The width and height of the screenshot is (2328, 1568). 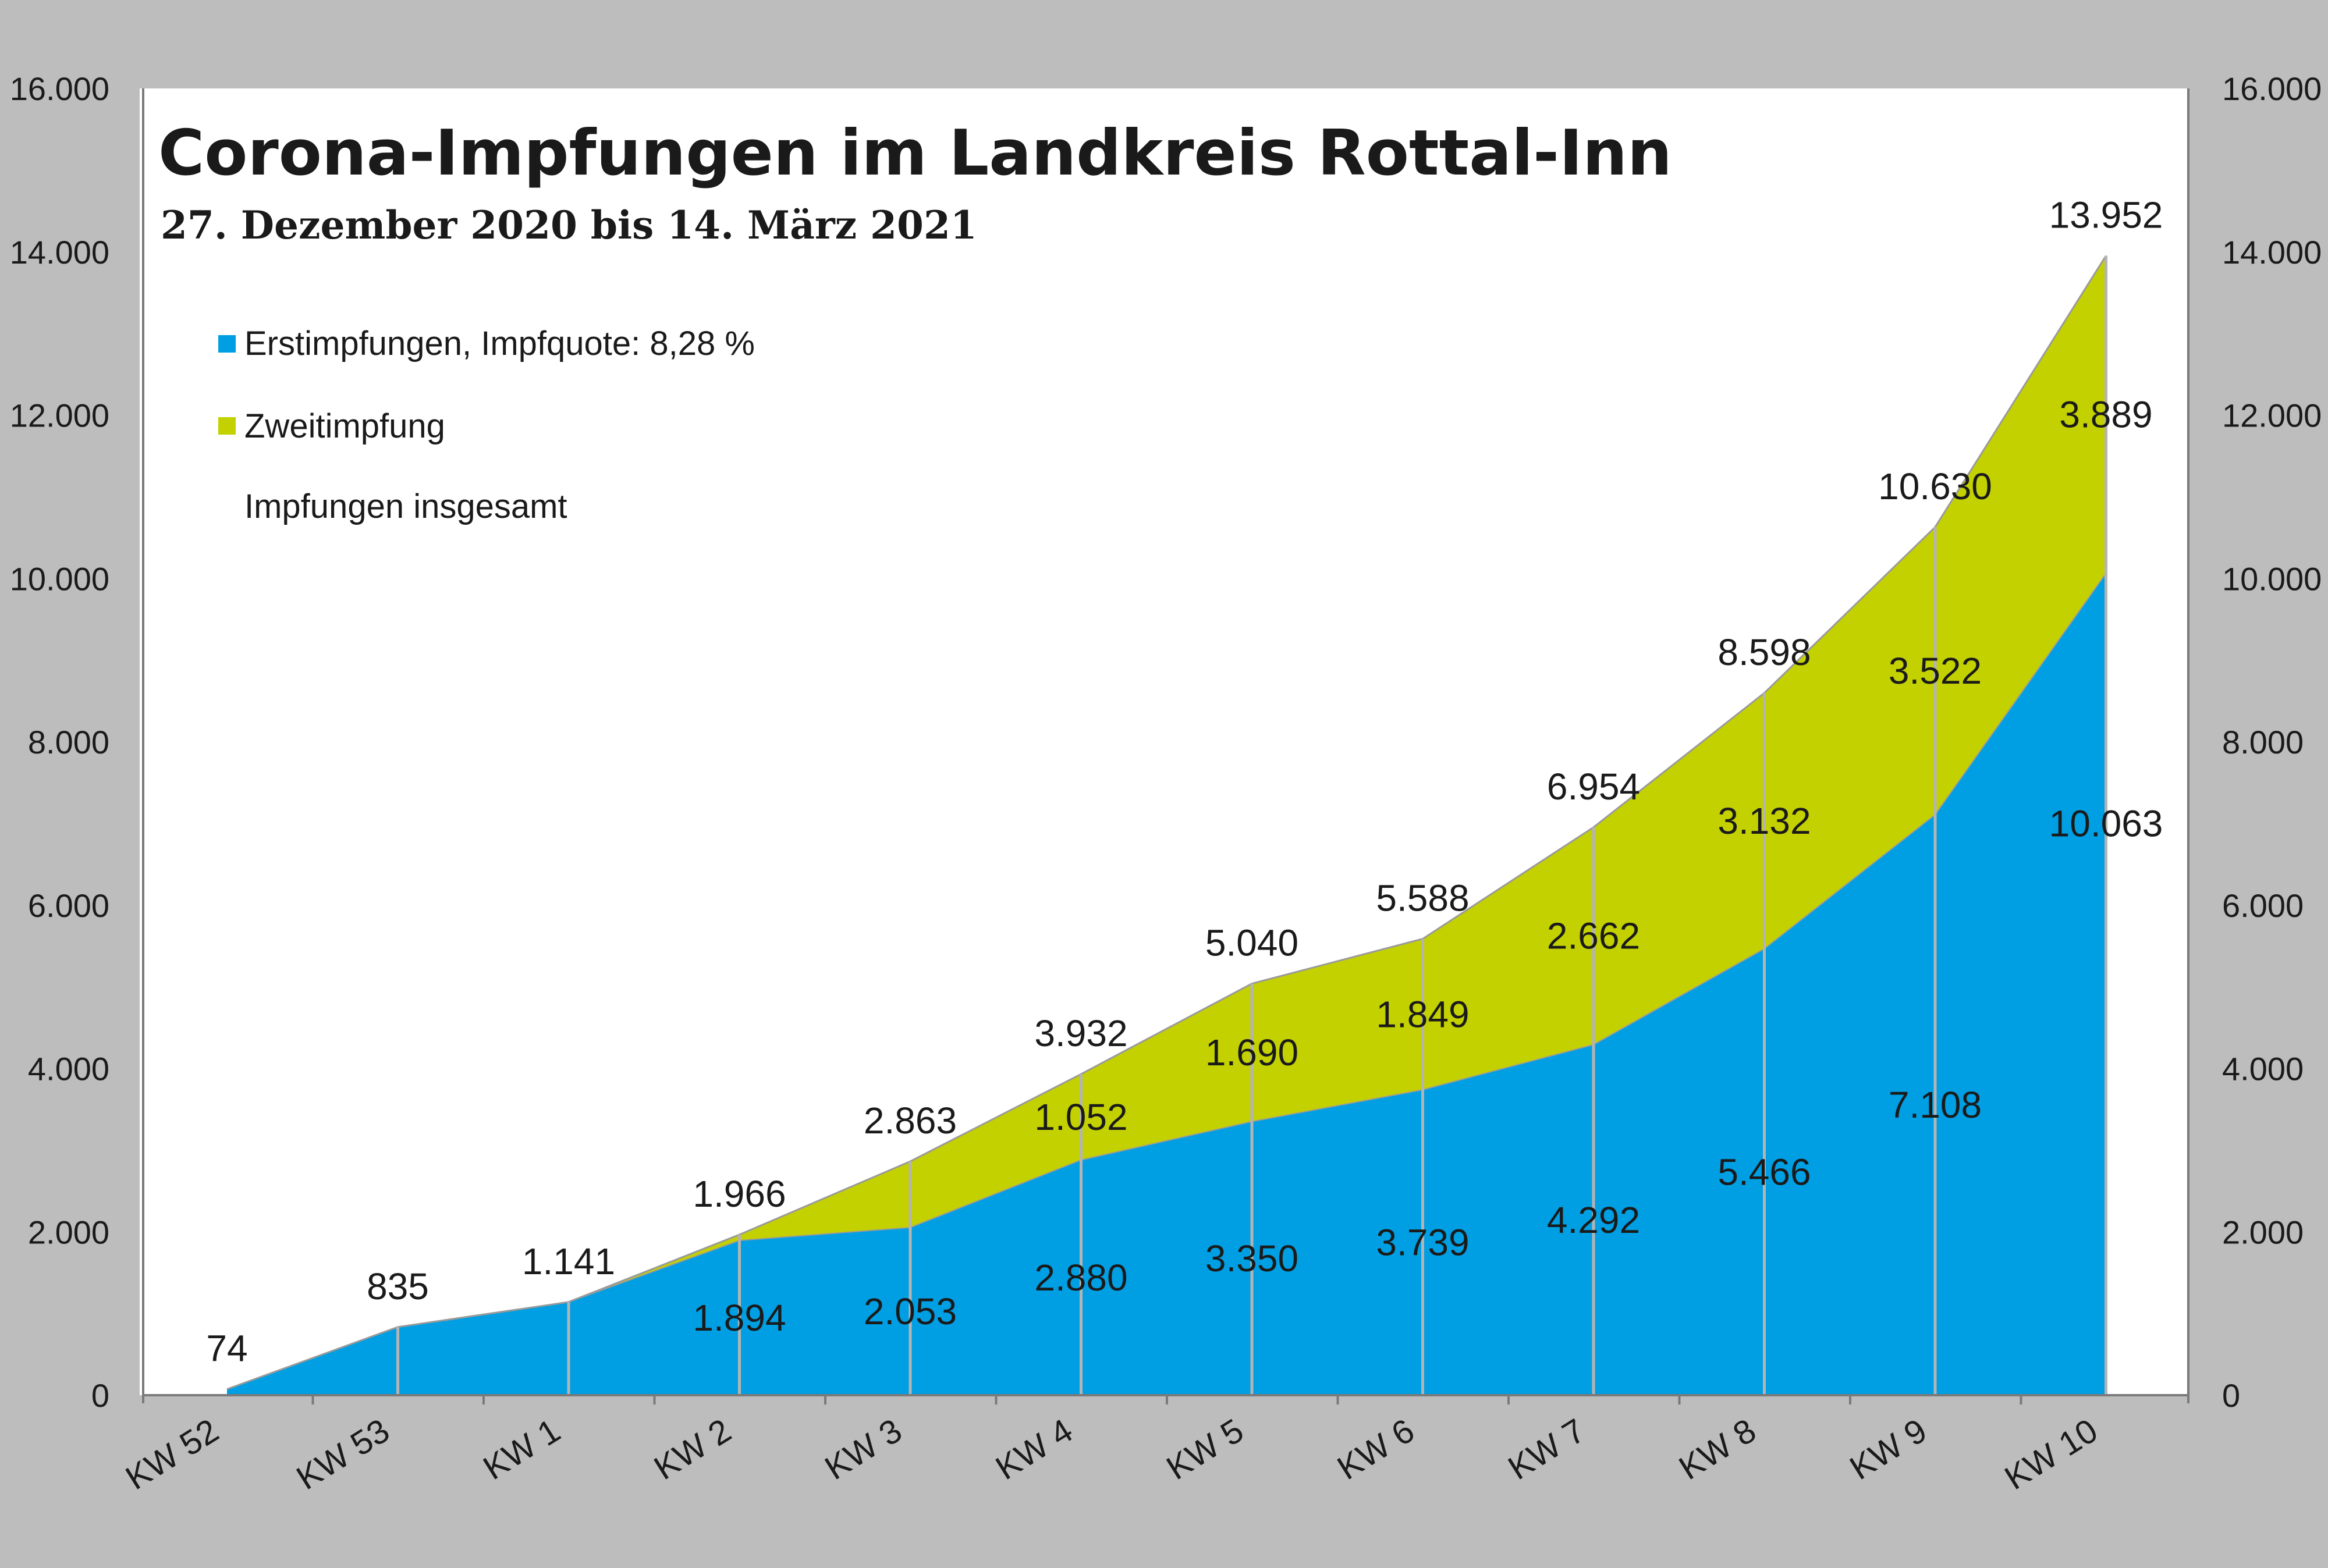 What do you see at coordinates (1251, 1052) in the screenshot?
I see `value-label-zweitimpfung: 1.690` at bounding box center [1251, 1052].